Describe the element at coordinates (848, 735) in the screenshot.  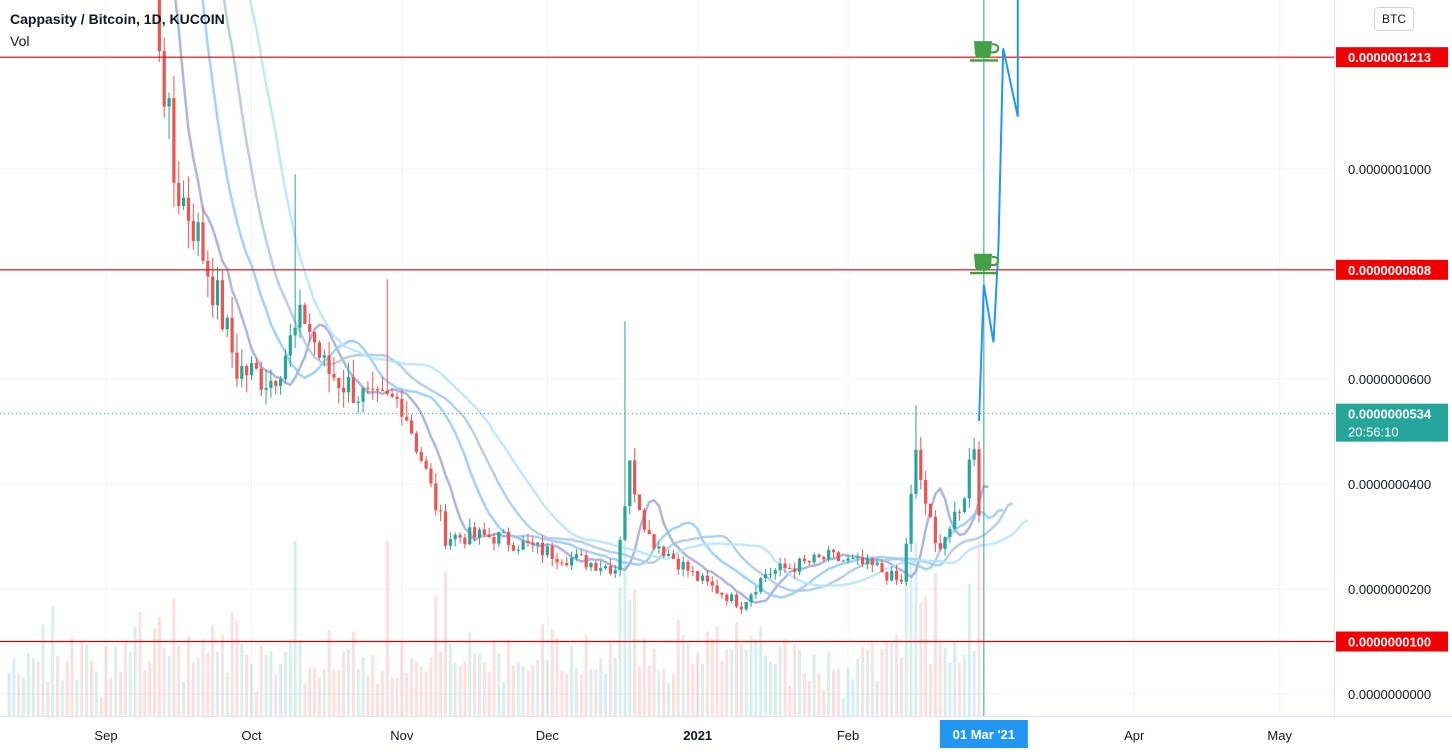
I see `time-tick-label: Feb` at that location.